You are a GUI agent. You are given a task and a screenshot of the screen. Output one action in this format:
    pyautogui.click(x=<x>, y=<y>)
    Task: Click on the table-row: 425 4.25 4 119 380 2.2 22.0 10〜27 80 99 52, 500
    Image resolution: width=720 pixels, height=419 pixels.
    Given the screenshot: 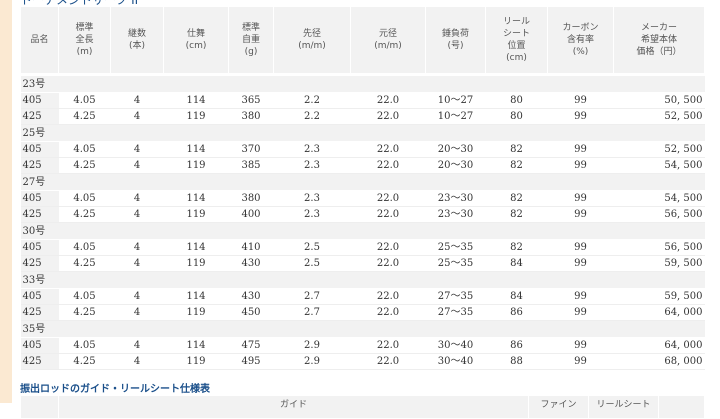 What is the action you would take?
    pyautogui.click(x=362, y=116)
    